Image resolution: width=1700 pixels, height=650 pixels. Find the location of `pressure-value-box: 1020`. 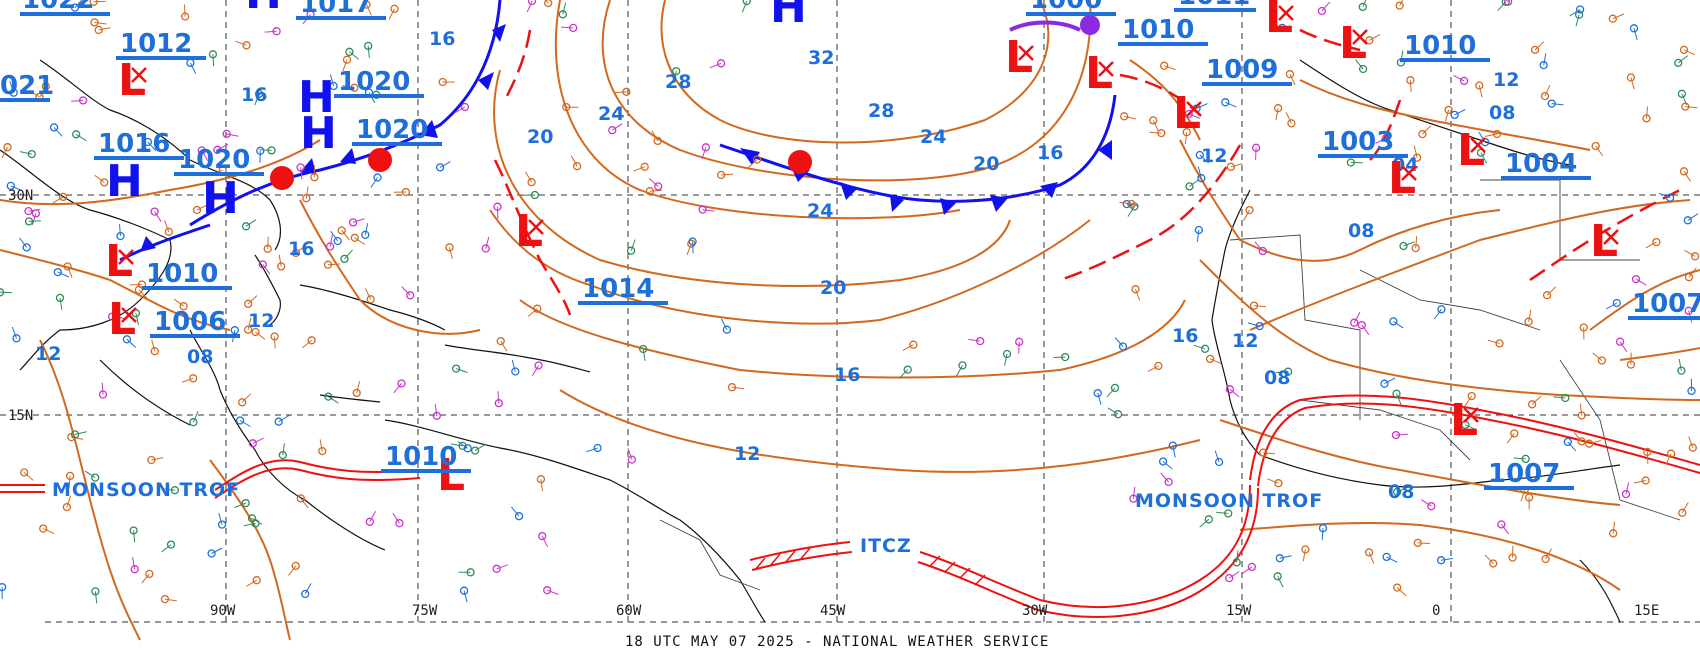

pressure-value-box: 1020 is located at coordinates (219, 160).